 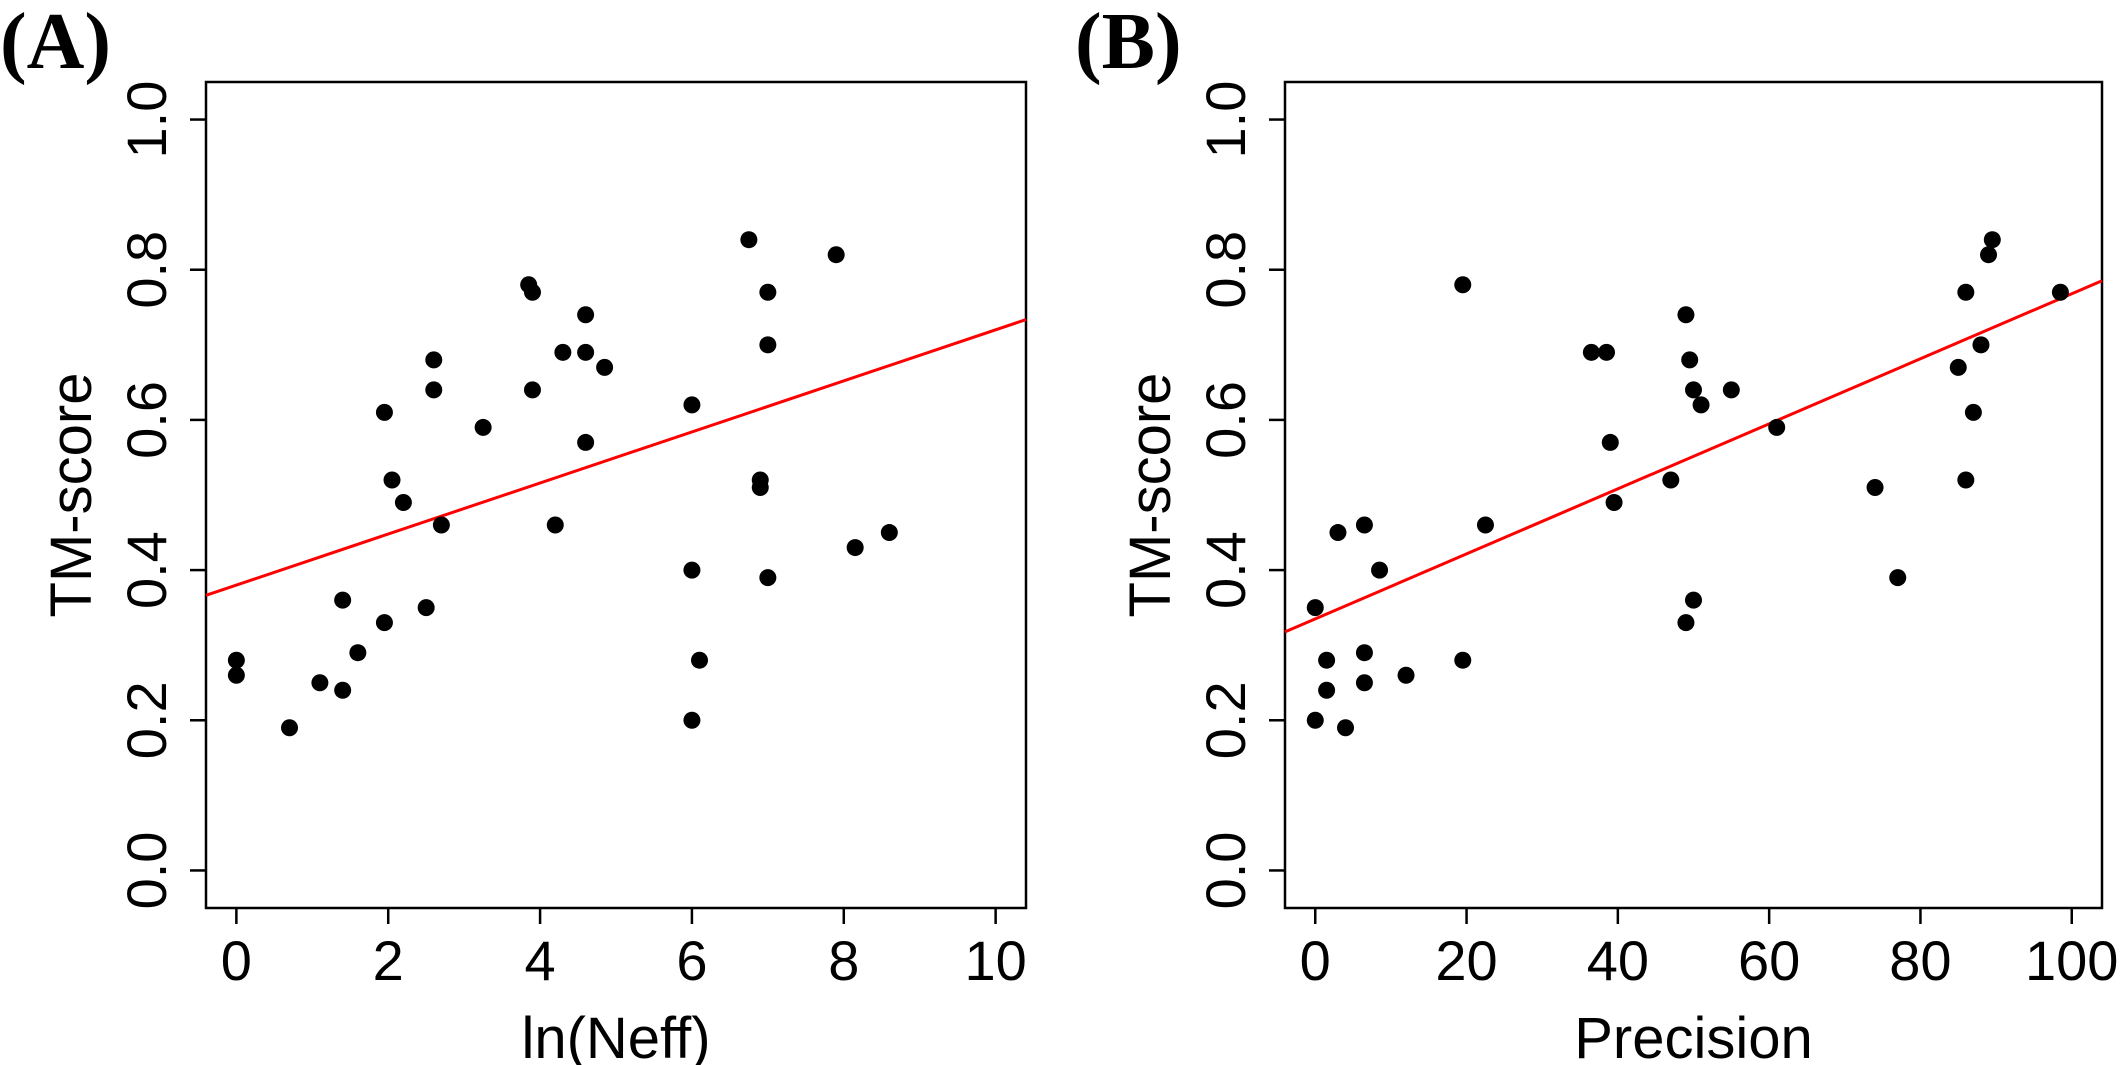 What do you see at coordinates (1920, 960) in the screenshot?
I see `x-tick-label: 80` at bounding box center [1920, 960].